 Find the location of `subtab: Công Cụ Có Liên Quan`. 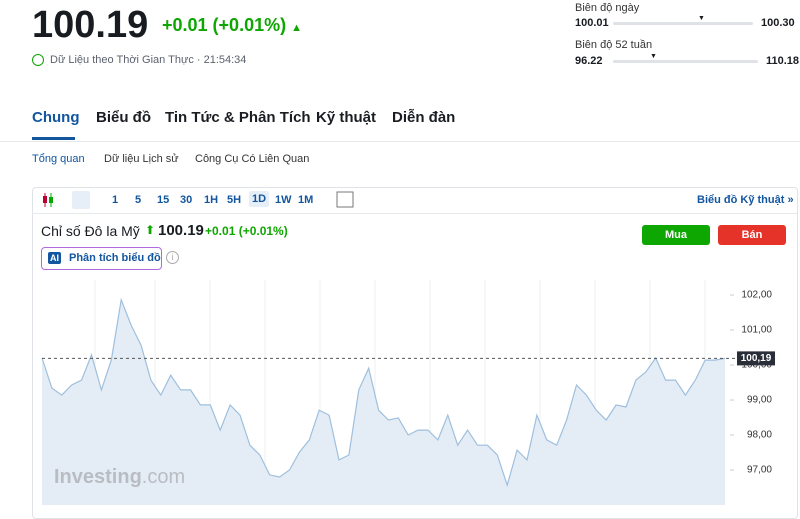

subtab: Công Cụ Có Liên Quan is located at coordinates (252, 159).